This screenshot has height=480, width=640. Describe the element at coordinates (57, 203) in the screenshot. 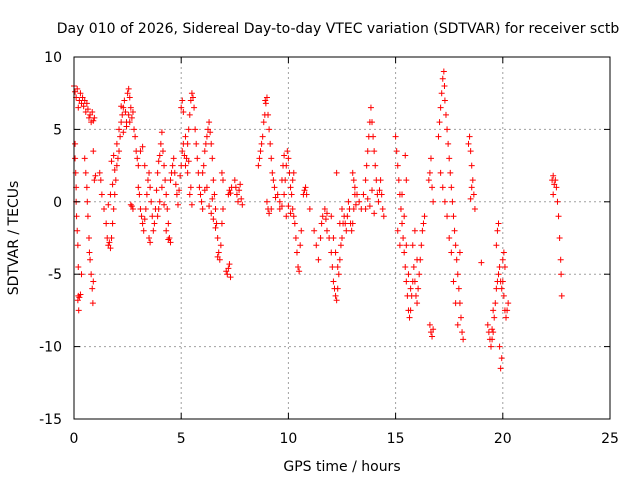

I see `y-tick-label: 0` at that location.